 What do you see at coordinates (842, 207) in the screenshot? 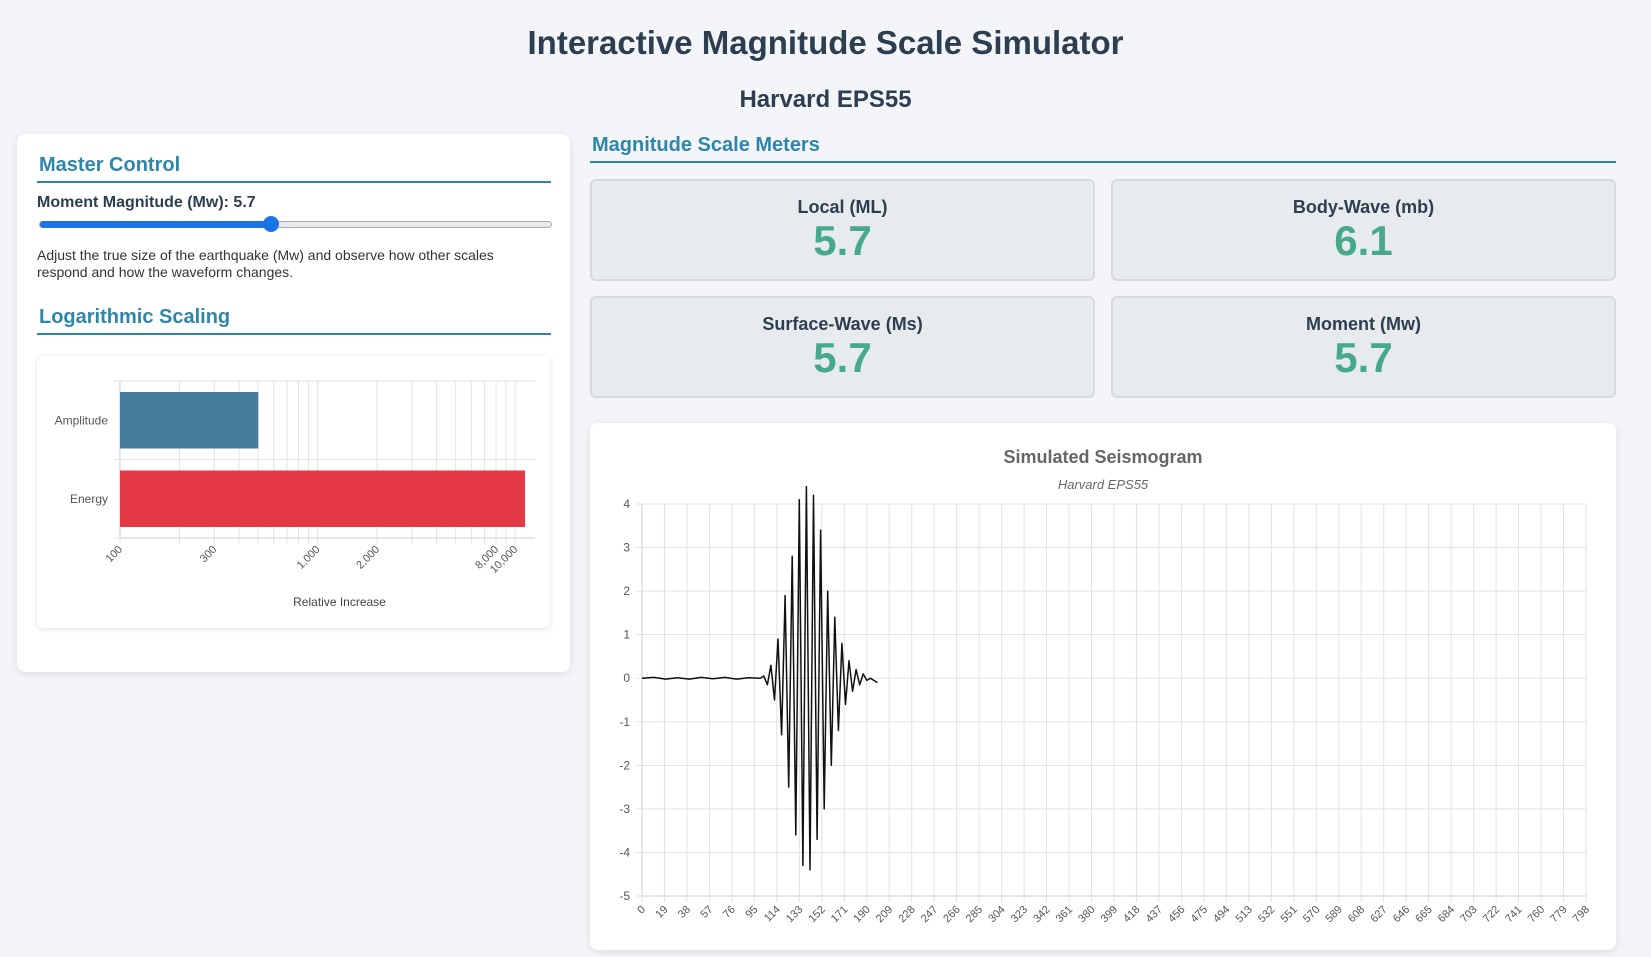
I see `meter-label-local: Local (ML)` at bounding box center [842, 207].